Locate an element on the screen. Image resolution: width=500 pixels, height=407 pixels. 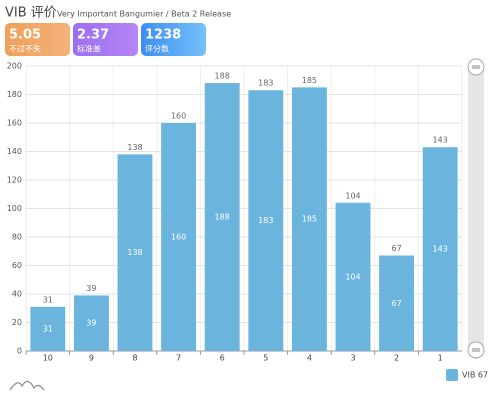
stat-label: 标准差 is located at coordinates (89, 49).